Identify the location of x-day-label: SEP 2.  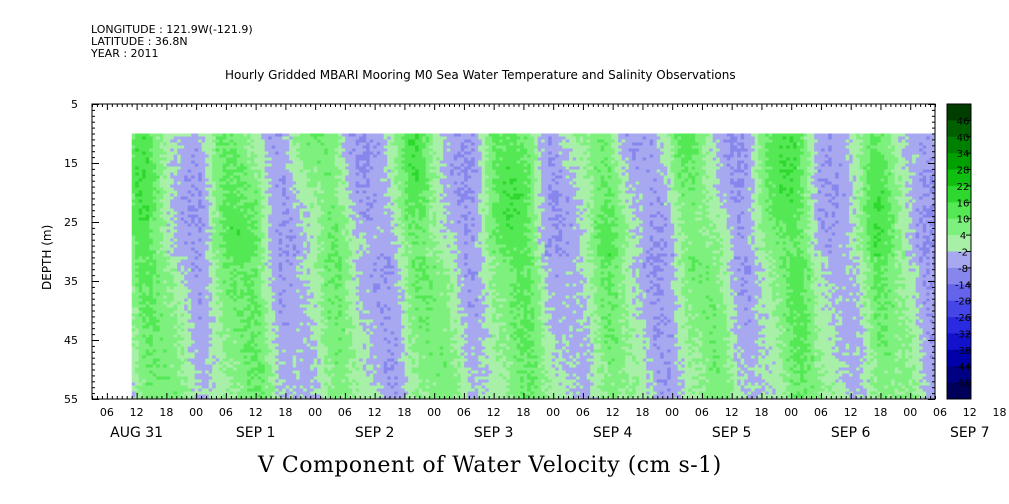
(375, 433).